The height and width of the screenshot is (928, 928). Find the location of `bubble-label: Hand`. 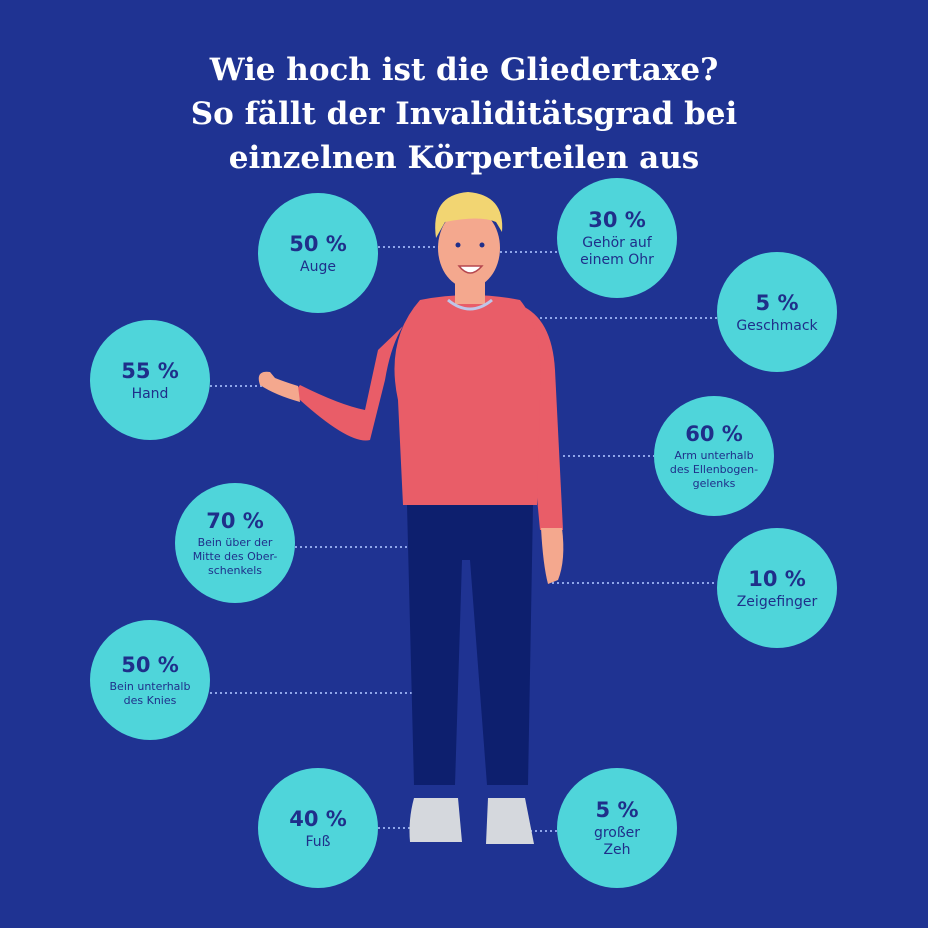

bubble-label: Hand is located at coordinates (150, 393).